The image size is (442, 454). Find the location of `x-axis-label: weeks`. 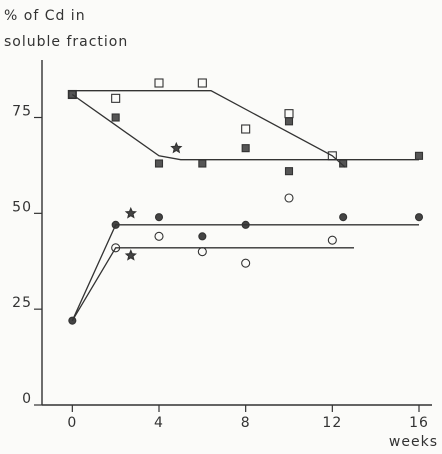

x-axis-label: weeks is located at coordinates (413, 442).